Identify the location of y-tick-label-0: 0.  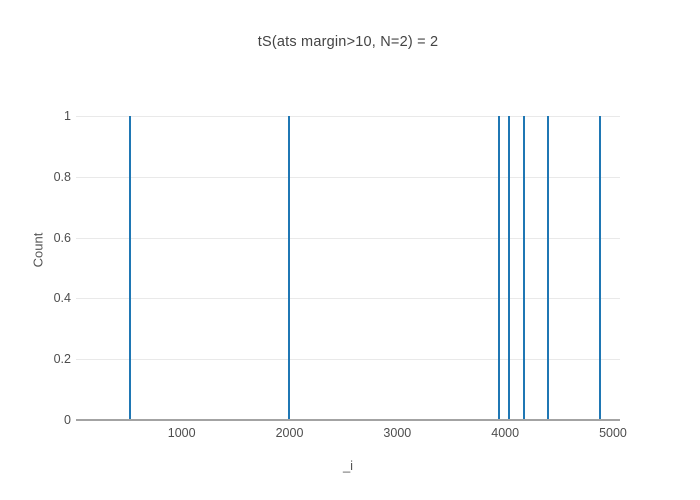
(67, 420).